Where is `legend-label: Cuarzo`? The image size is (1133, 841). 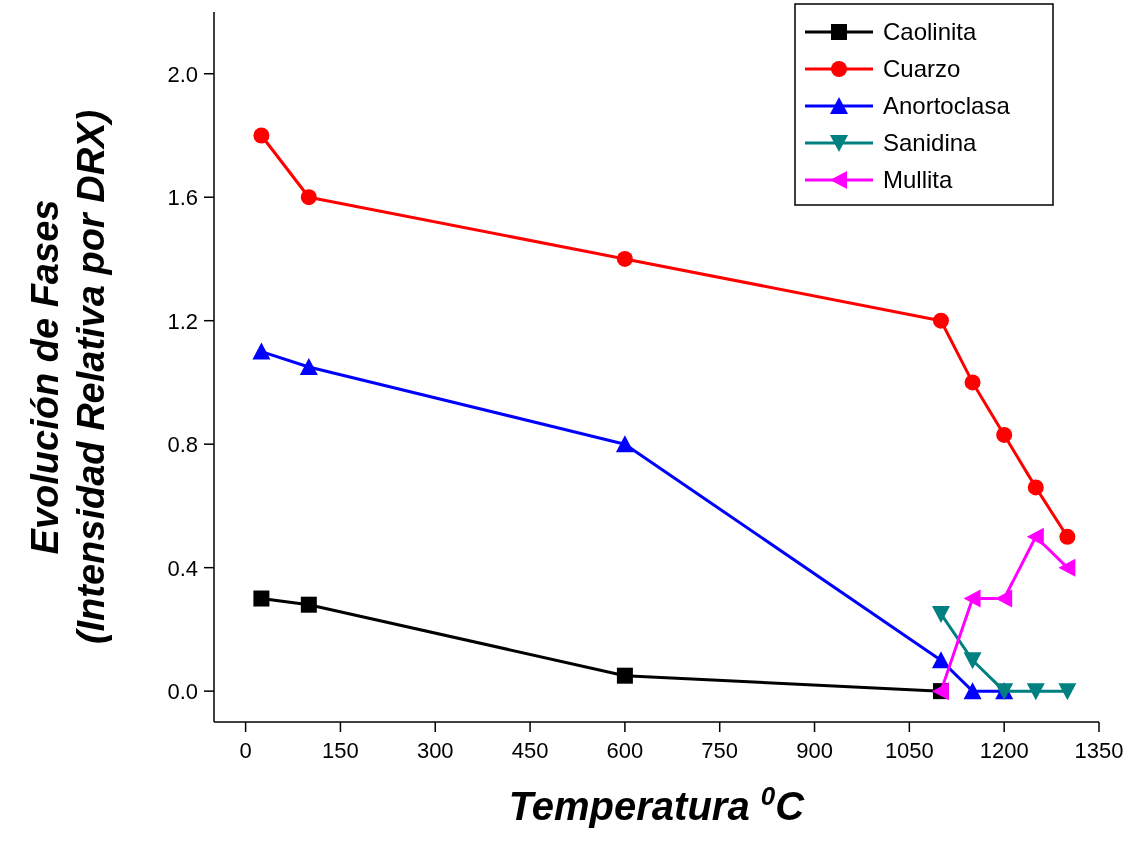
legend-label: Cuarzo is located at coordinates (922, 68).